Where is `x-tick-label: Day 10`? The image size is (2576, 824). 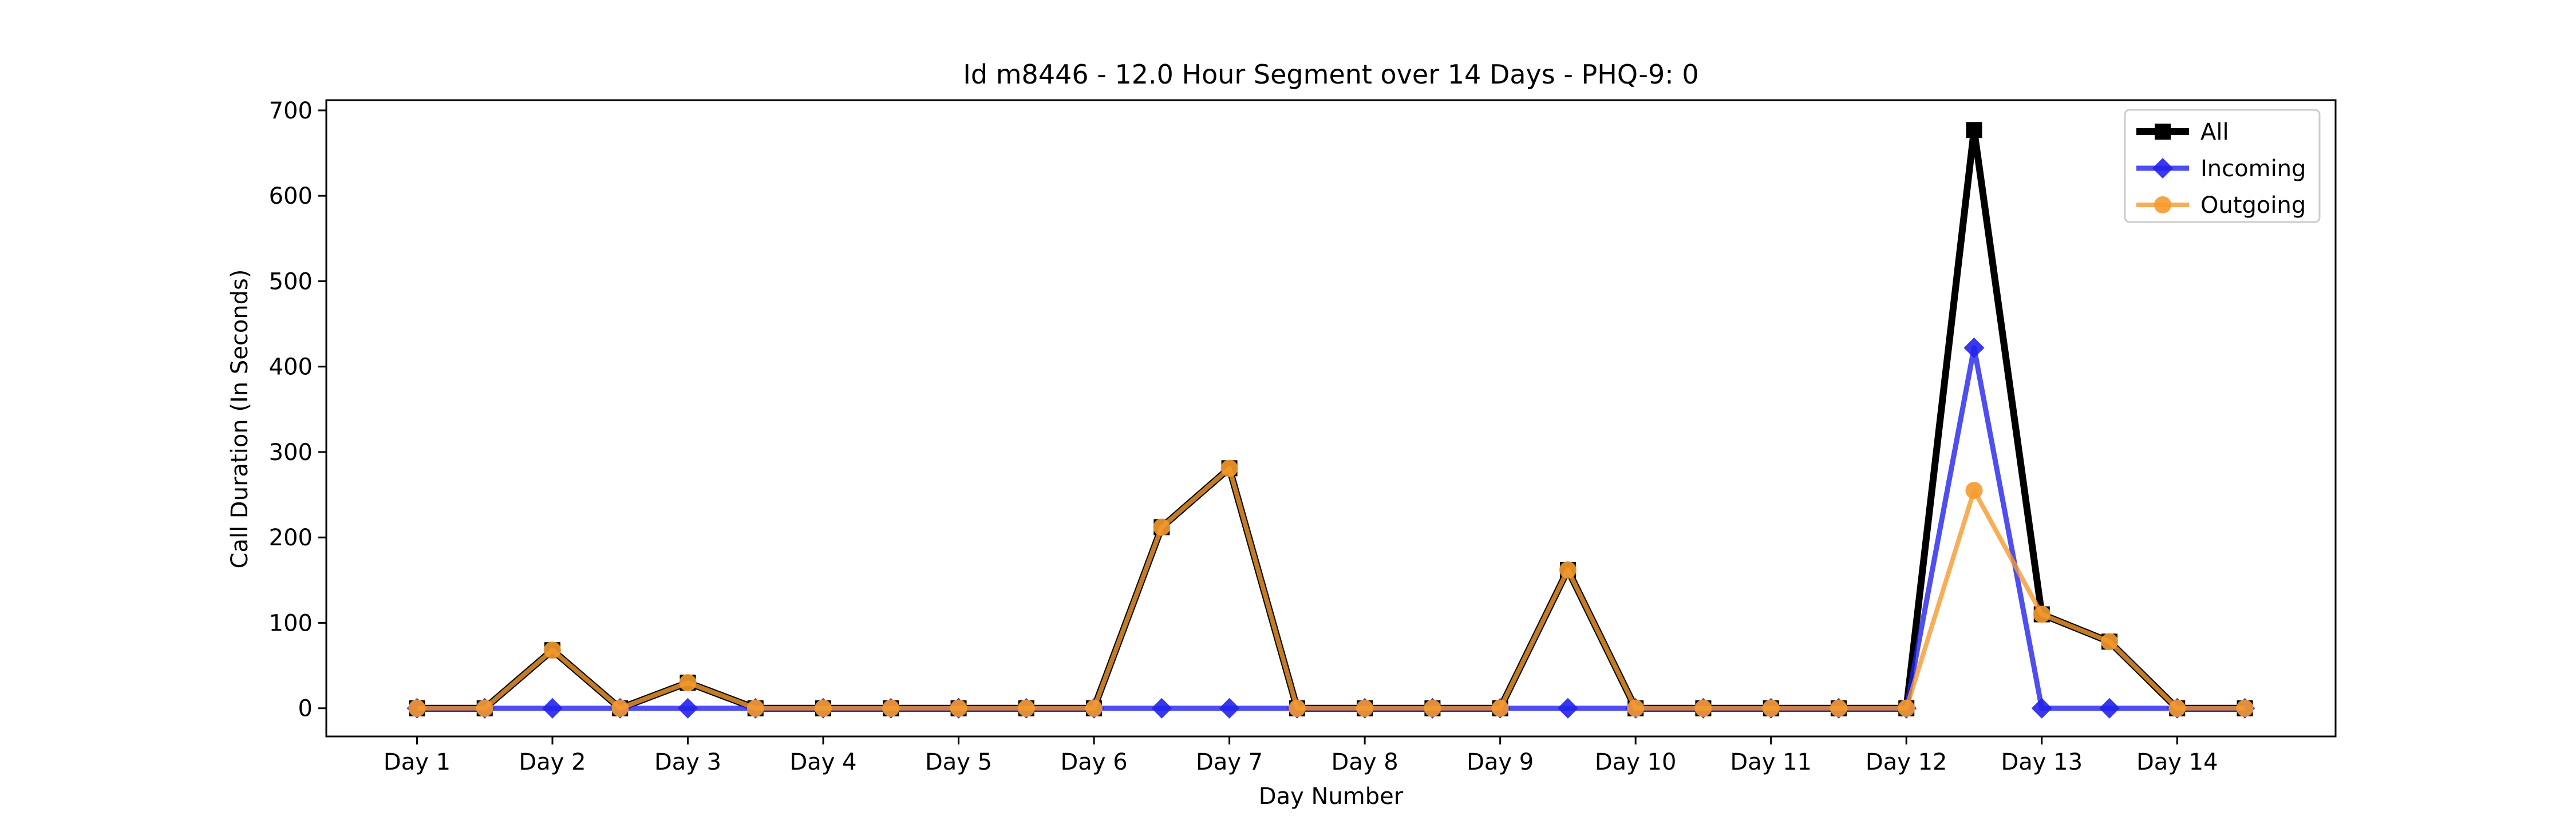 x-tick-label: Day 10 is located at coordinates (1636, 762).